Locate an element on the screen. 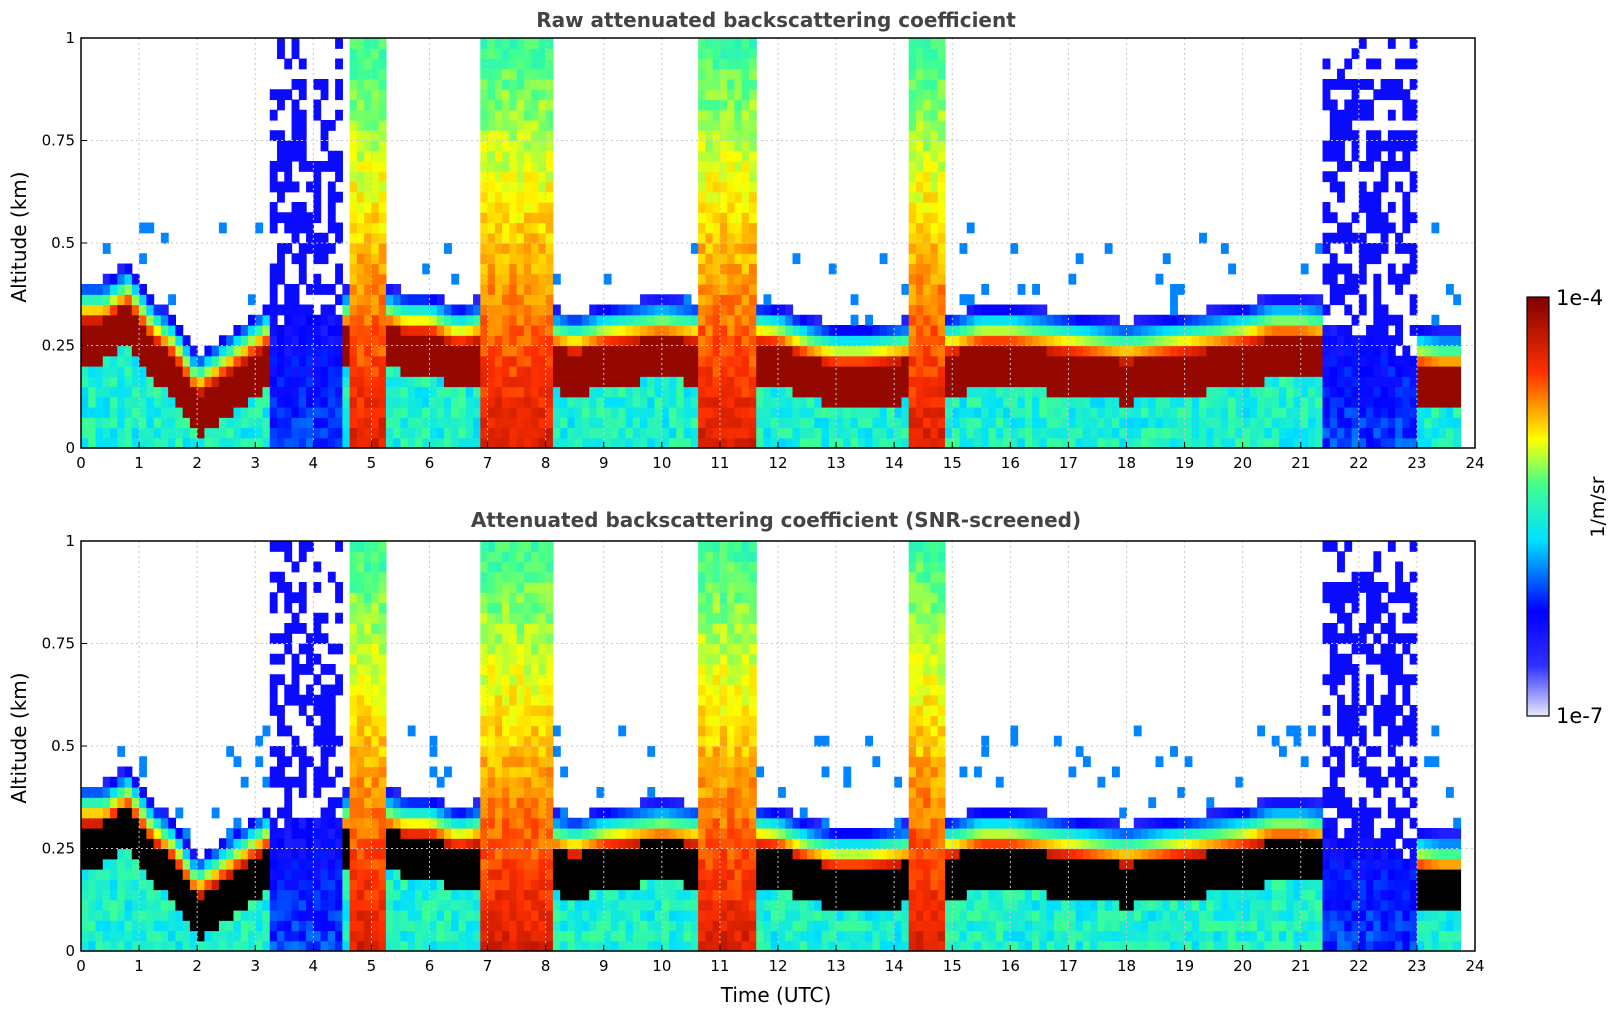 This screenshot has height=1020, width=1621. x-tick-label: 1 is located at coordinates (139, 463).